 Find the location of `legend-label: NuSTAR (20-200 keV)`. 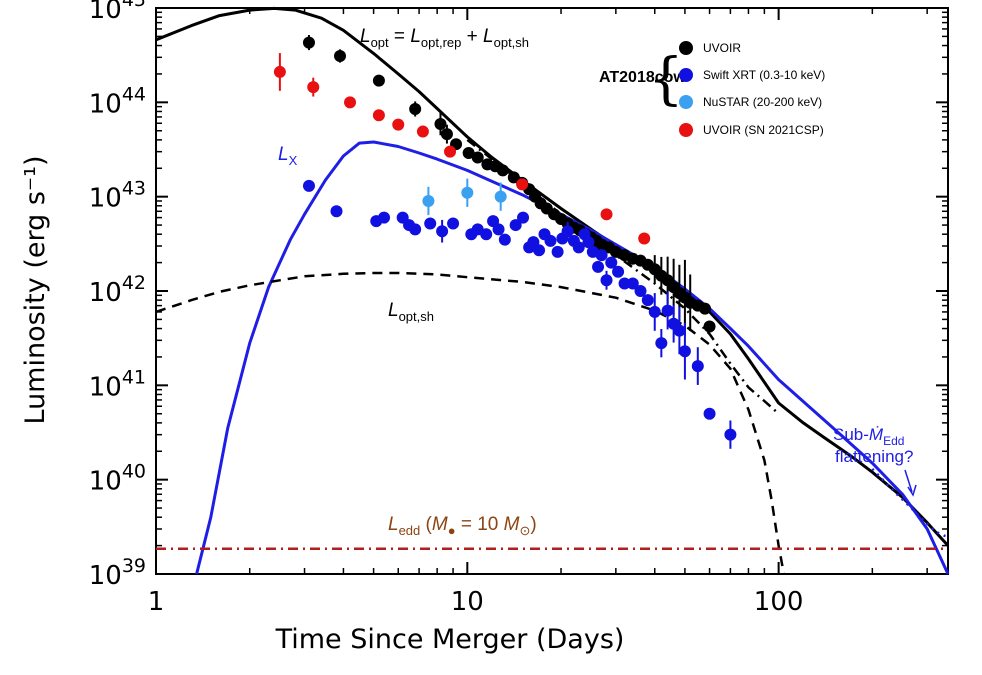

legend-label: NuSTAR (20-200 keV) is located at coordinates (762, 102).